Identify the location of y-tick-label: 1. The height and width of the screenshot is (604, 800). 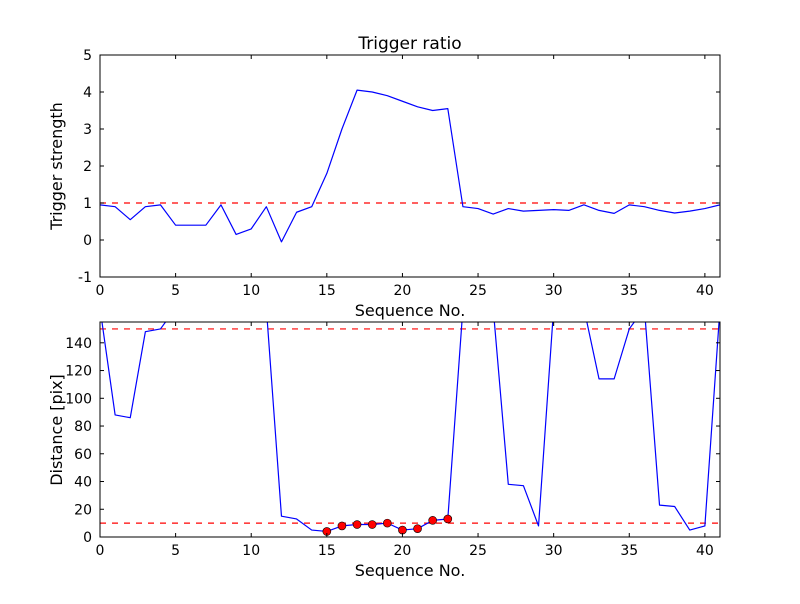
(87, 204).